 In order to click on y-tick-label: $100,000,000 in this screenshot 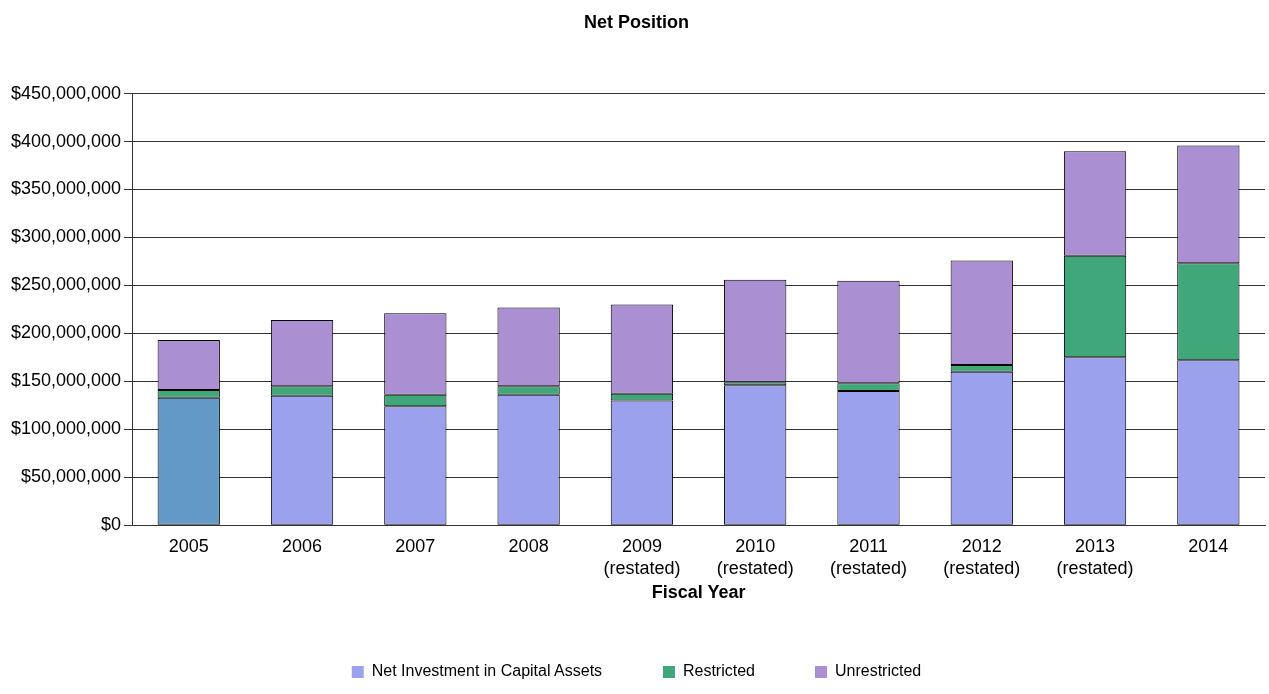, I will do `click(66, 428)`.